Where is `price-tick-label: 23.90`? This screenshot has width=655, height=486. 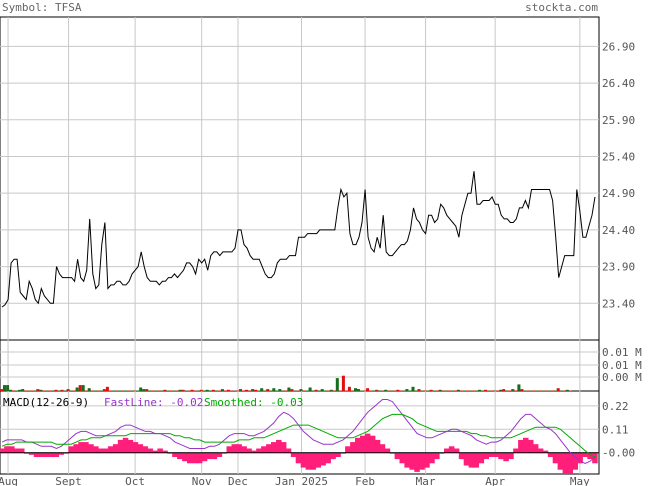
price-tick-label: 23.90 is located at coordinates (618, 267).